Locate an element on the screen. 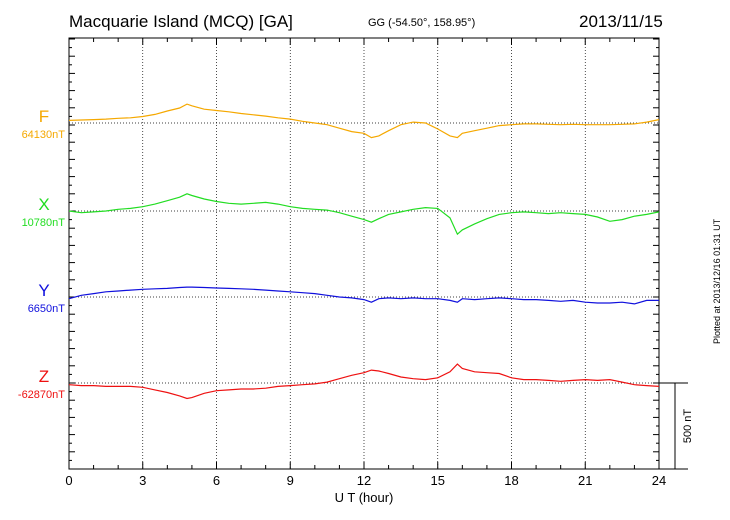 Image resolution: width=730 pixels, height=520 pixels. series-line-x is located at coordinates (364, 214).